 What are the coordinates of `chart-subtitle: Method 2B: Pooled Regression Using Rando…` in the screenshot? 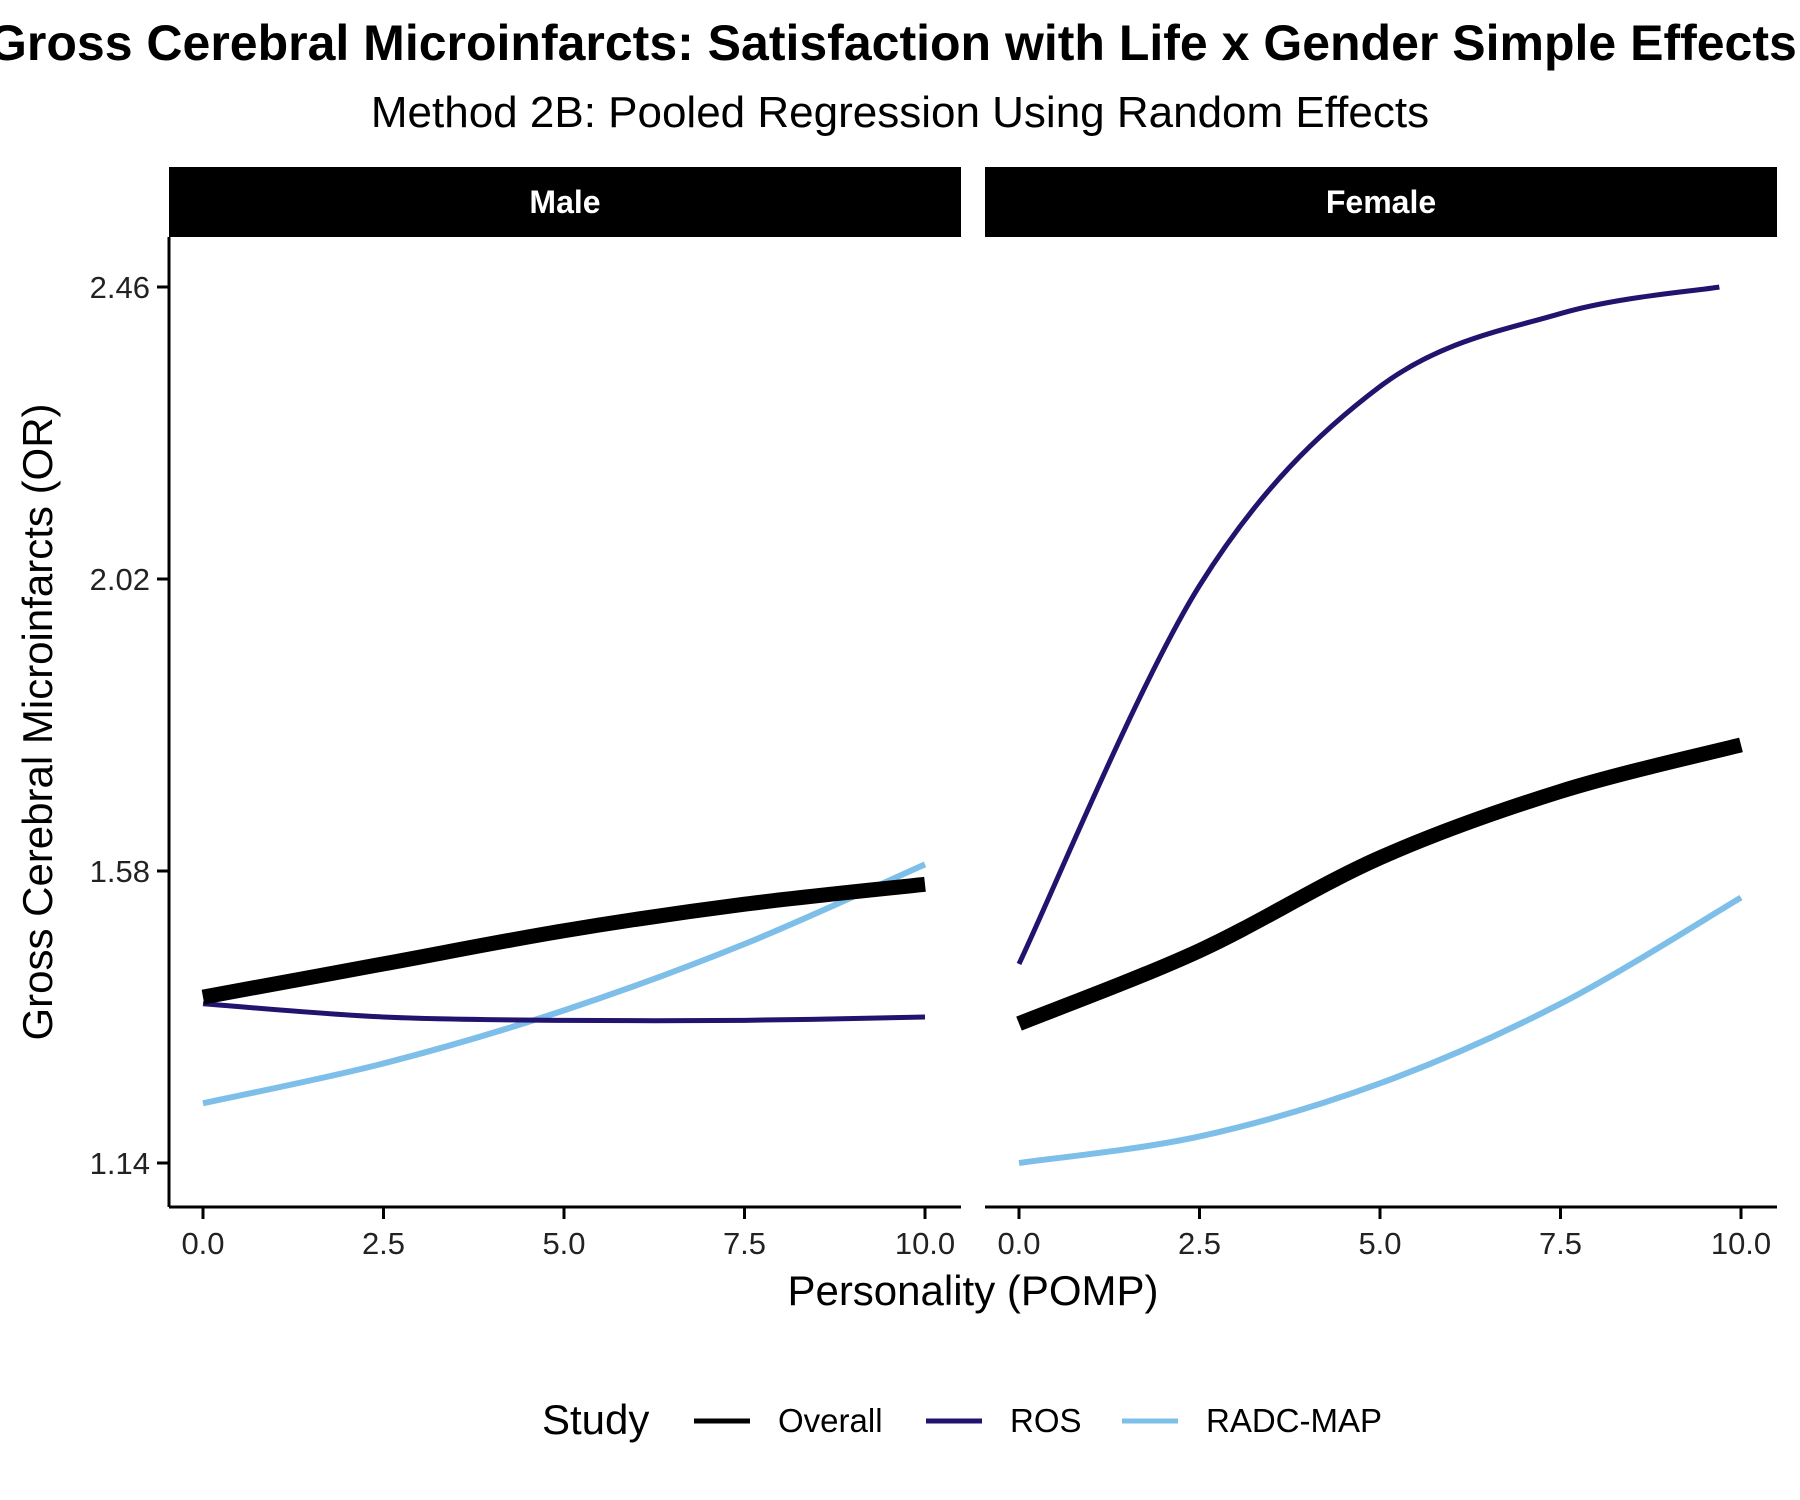 It's located at (900, 112).